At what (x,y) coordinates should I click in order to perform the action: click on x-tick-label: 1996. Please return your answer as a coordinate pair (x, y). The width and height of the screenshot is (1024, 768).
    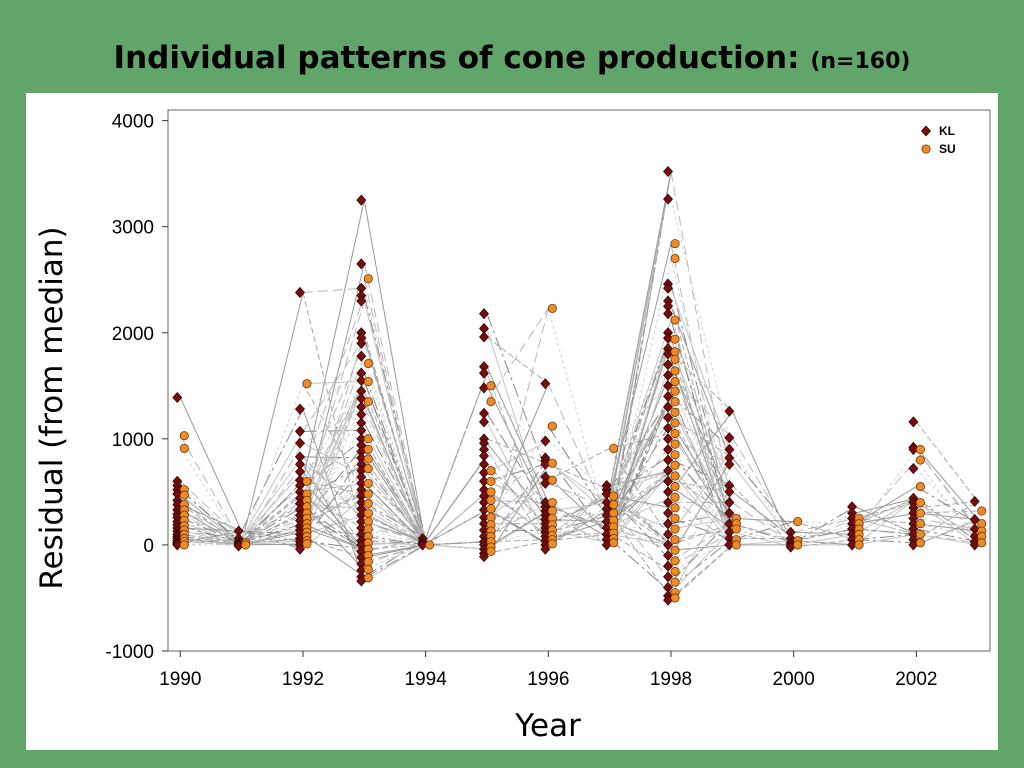
    Looking at the image, I should click on (548, 679).